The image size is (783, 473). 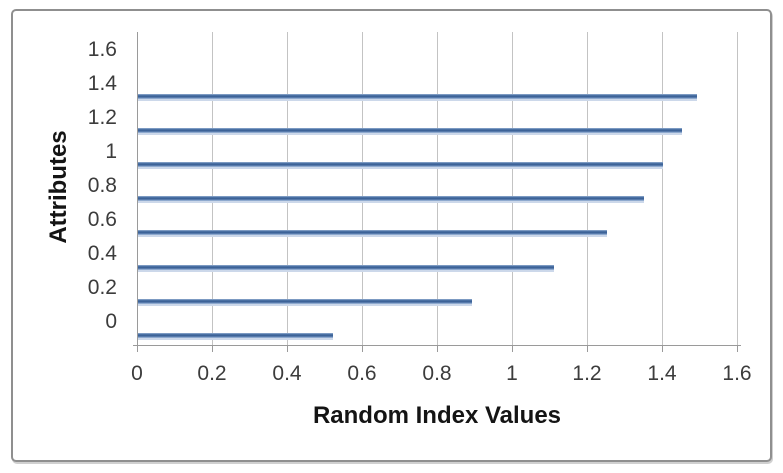 I want to click on x-tick-label: 0.8, so click(x=437, y=373).